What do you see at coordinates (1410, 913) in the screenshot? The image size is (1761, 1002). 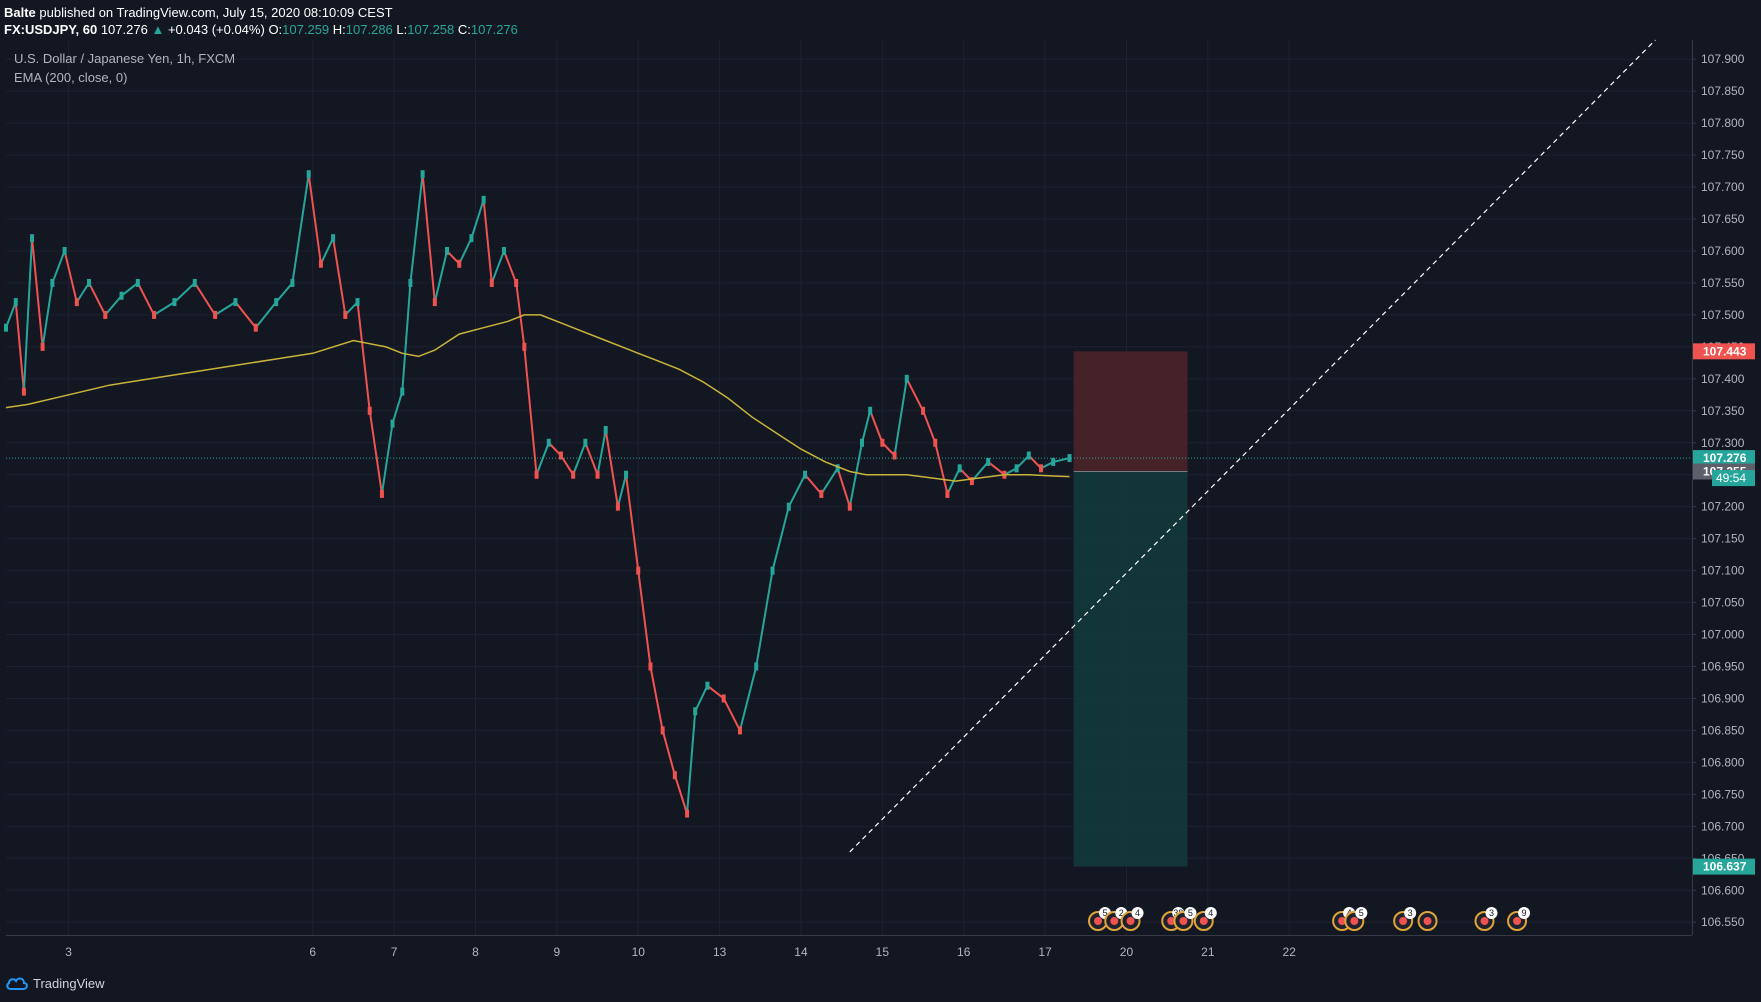 I see `event-count: 3` at bounding box center [1410, 913].